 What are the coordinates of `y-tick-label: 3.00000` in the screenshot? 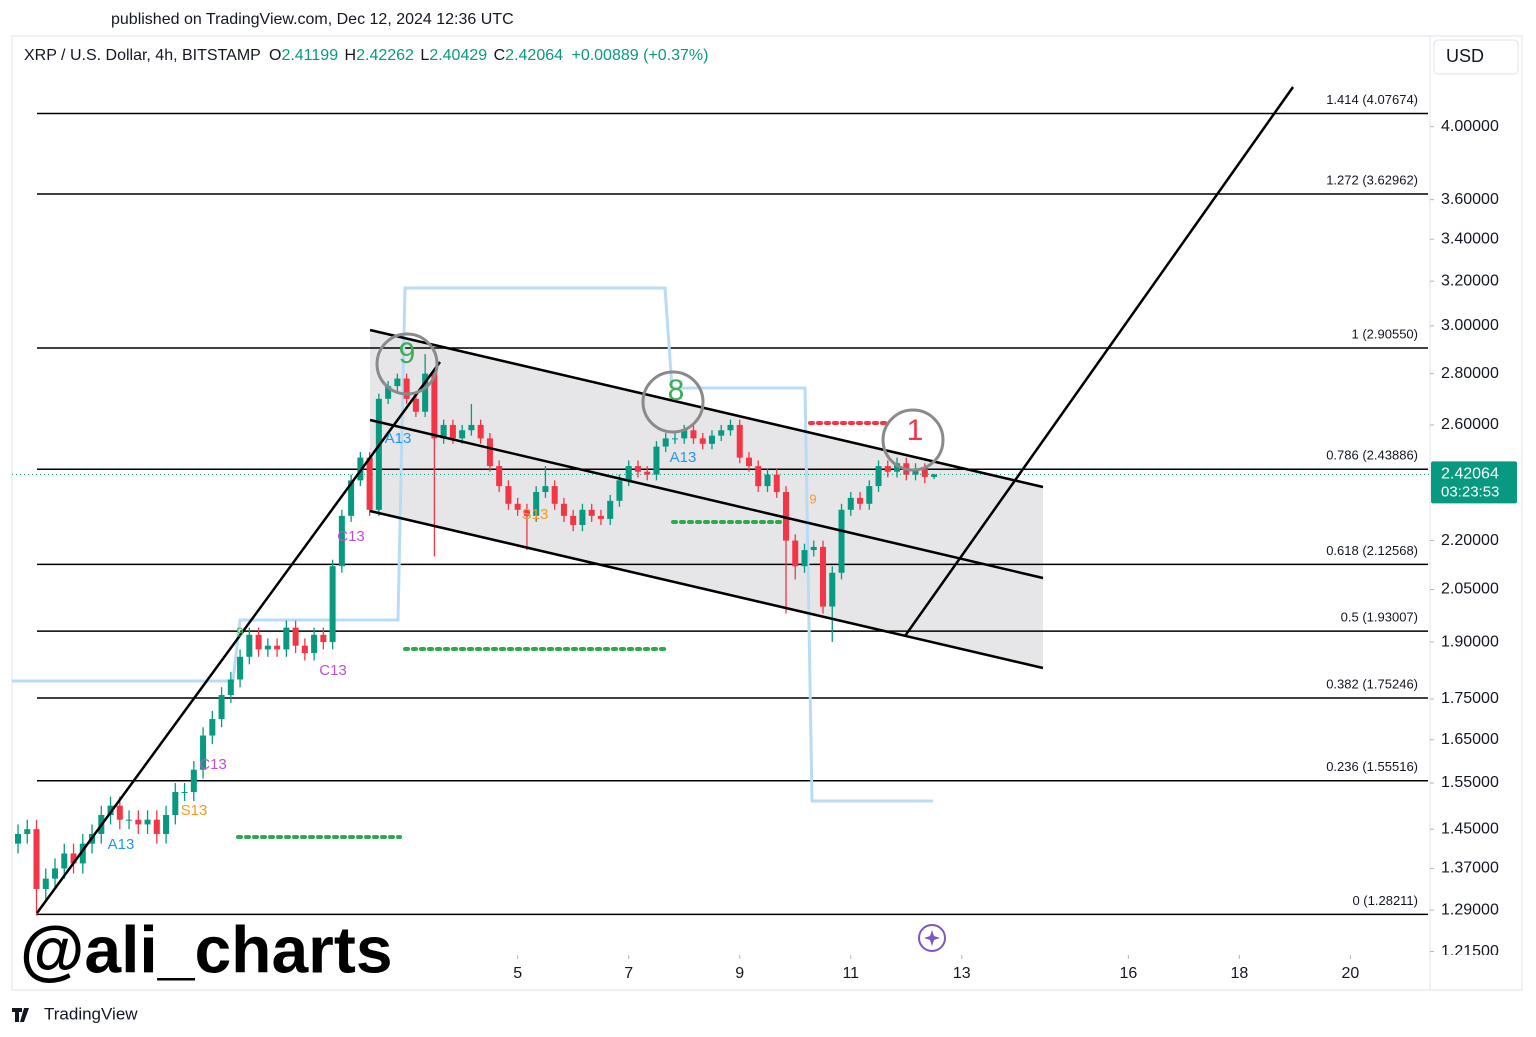 It's located at (1470, 325).